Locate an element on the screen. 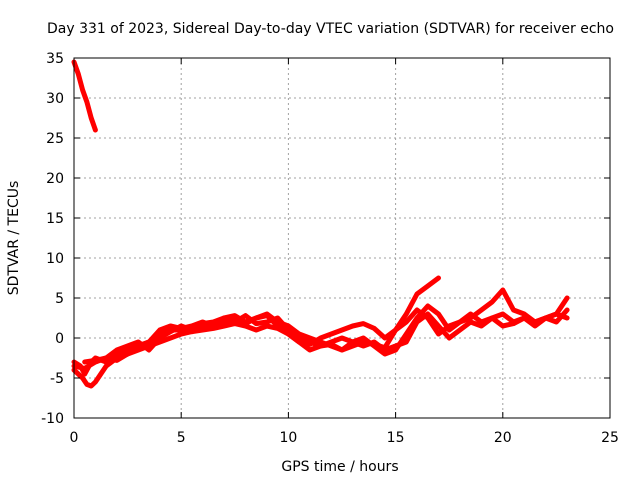  series-line-trace-c is located at coordinates (326, 326).